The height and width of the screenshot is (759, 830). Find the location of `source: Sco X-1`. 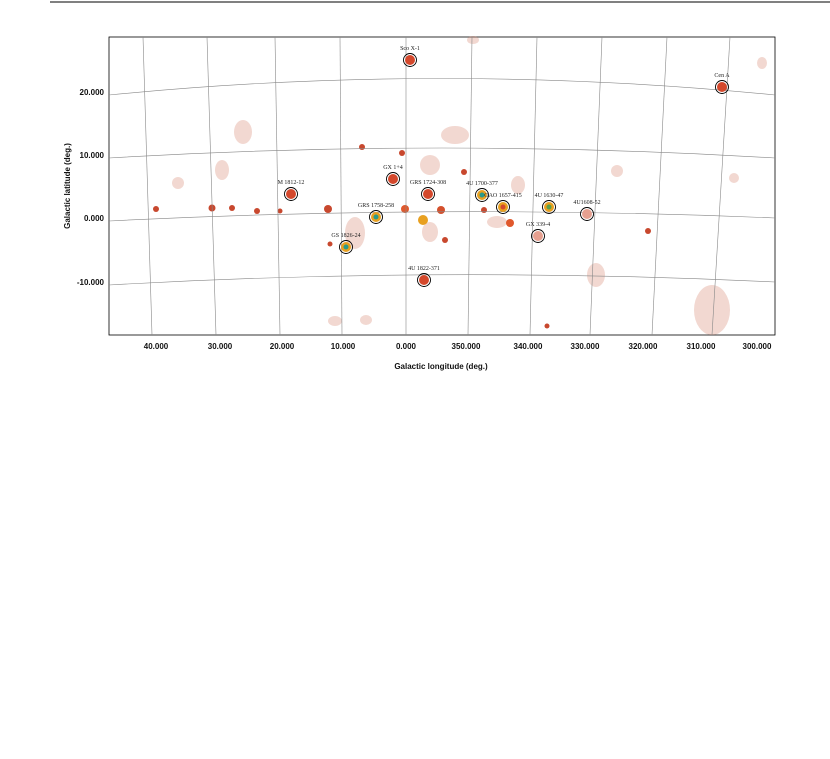

source: Sco X-1 is located at coordinates (410, 56).